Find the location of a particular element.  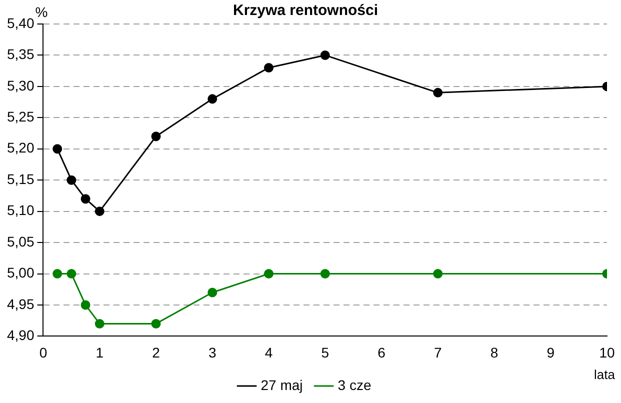

y-axis-title: % is located at coordinates (41, 12).